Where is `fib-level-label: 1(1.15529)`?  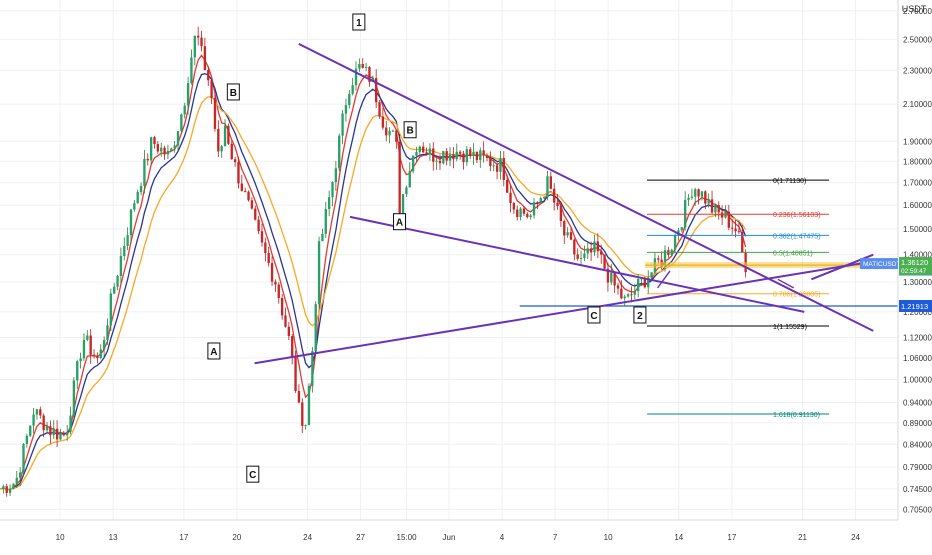
fib-level-label: 1(1.15529) is located at coordinates (790, 327).